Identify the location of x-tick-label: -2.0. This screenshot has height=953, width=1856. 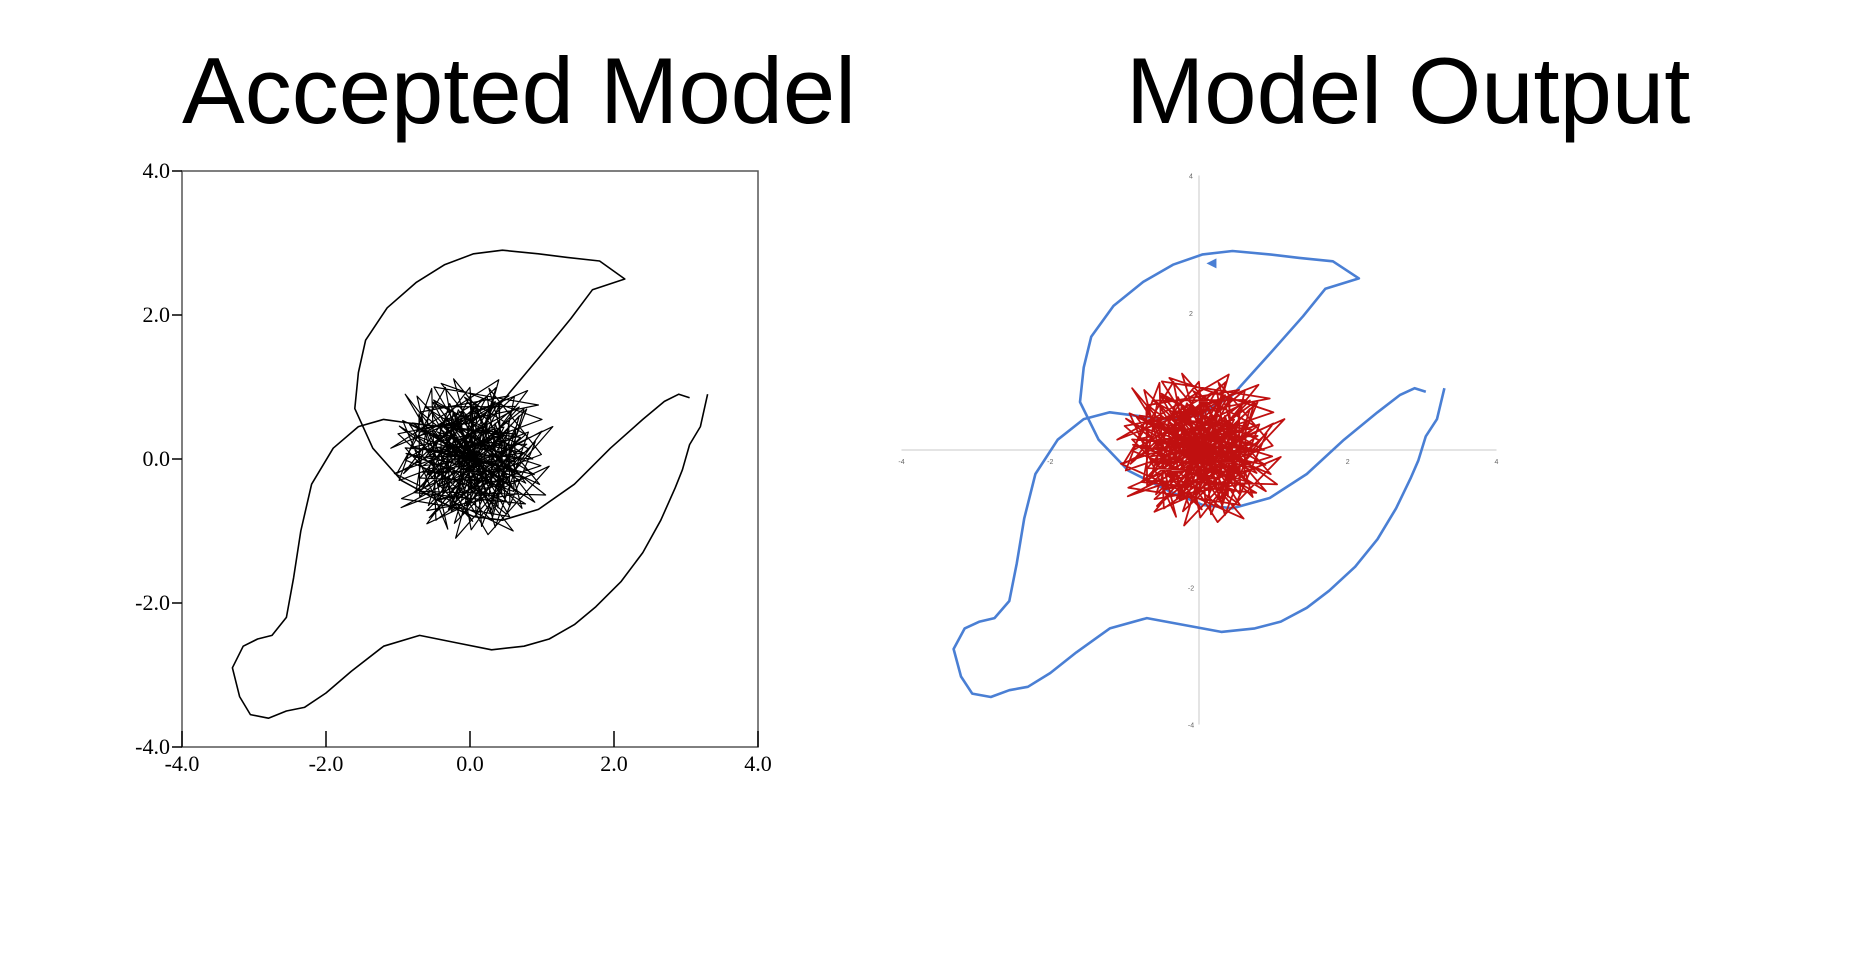
(326, 763).